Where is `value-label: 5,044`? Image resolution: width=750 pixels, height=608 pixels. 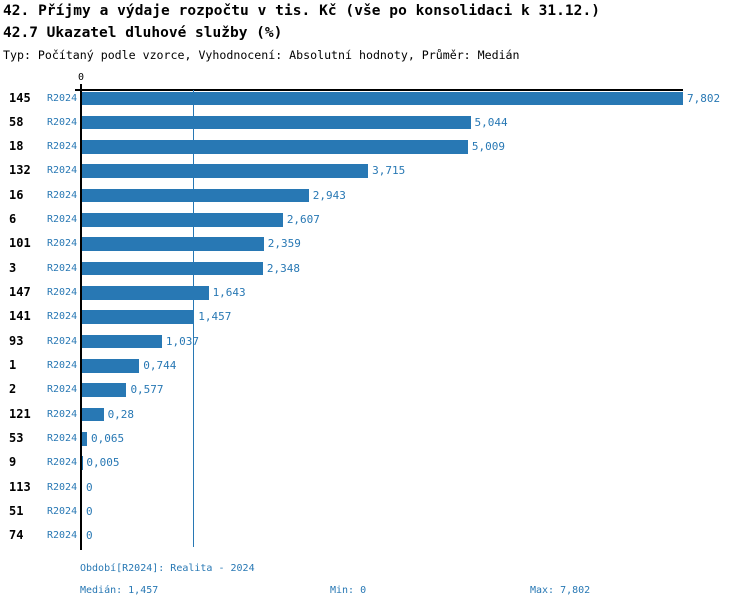 value-label: 5,044 is located at coordinates (491, 122).